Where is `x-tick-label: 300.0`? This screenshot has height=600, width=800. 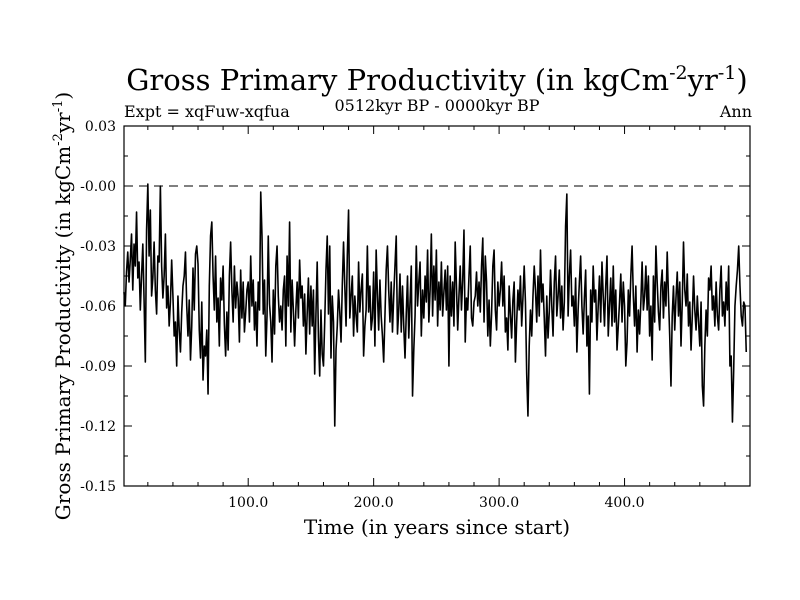 x-tick-label: 300.0 is located at coordinates (499, 503).